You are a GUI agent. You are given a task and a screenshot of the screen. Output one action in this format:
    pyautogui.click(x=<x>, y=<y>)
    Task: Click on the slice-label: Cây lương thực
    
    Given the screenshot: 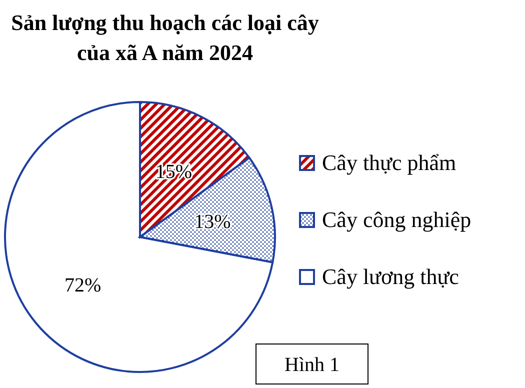 What is the action you would take?
    pyautogui.click(x=391, y=276)
    